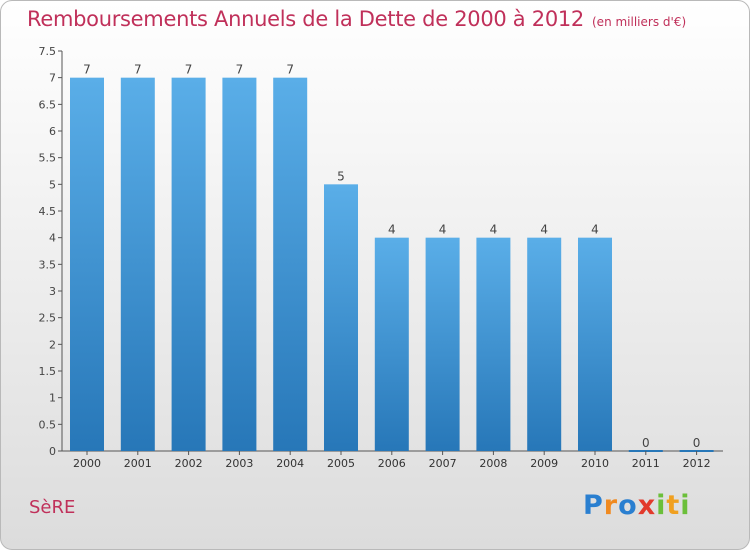 The width and height of the screenshot is (750, 550). Describe the element at coordinates (52, 131) in the screenshot. I see `y-tick-label: 6` at that location.